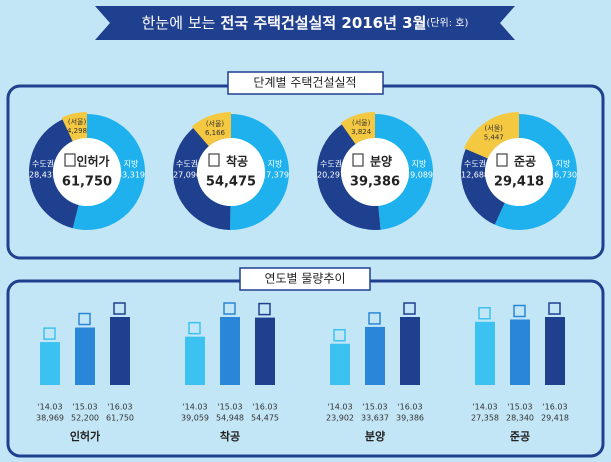  What do you see at coordinates (375, 182) in the screenshot?
I see `donut-total: 39,386` at bounding box center [375, 182].